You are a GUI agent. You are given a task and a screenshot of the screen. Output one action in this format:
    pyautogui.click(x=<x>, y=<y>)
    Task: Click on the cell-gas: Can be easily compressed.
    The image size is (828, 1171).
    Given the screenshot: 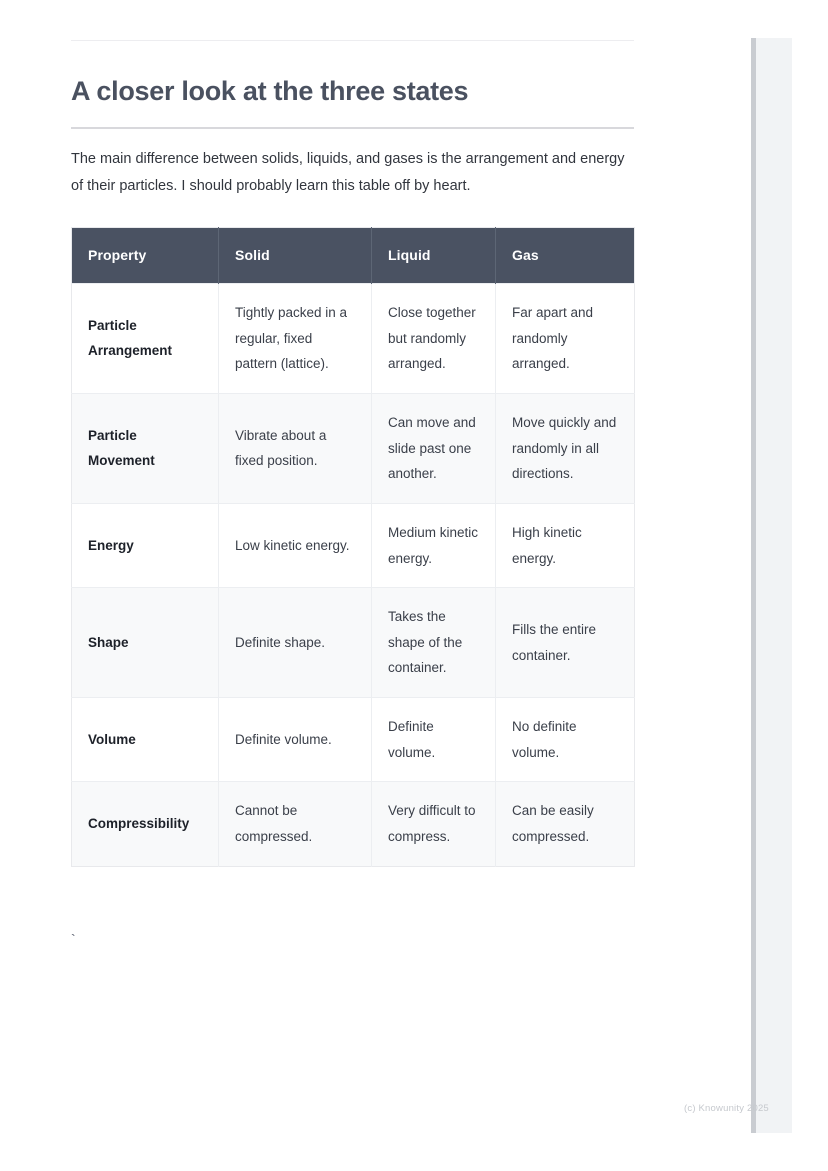 What is the action you would take?
    pyautogui.click(x=565, y=824)
    